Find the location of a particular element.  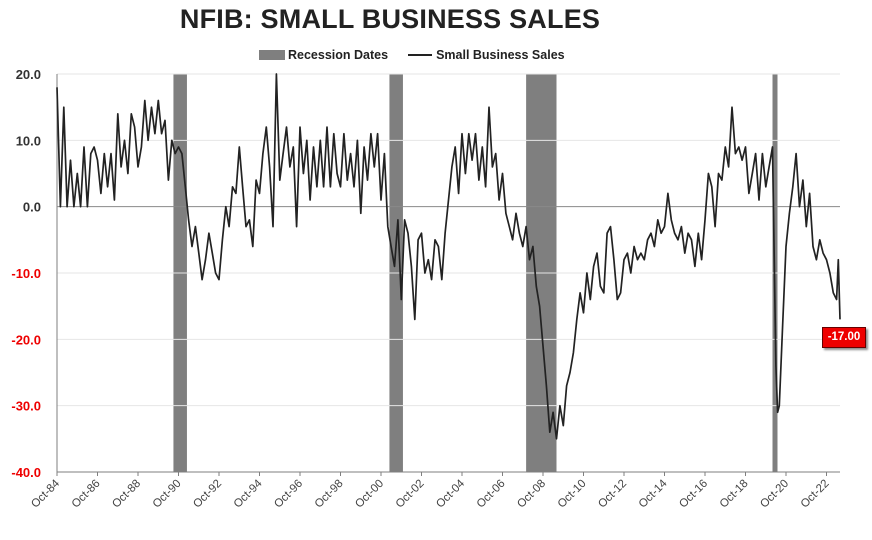

chart-title: NFIB: SMALL BUSINESS SALES is located at coordinates (390, 19).